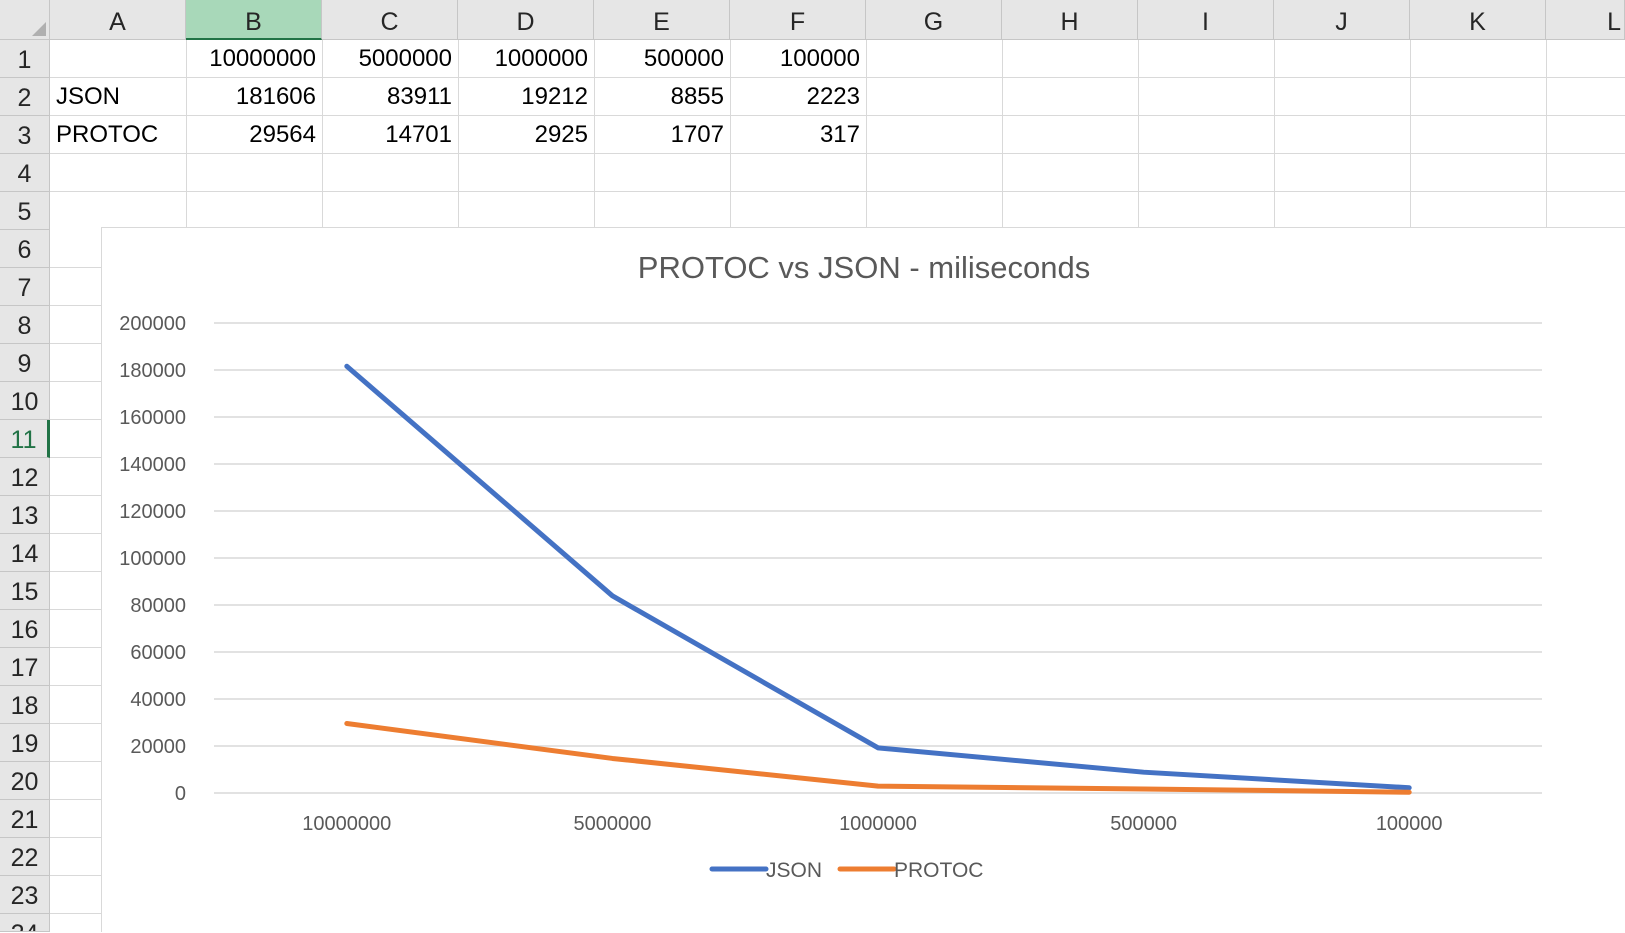 The width and height of the screenshot is (1625, 933). What do you see at coordinates (839, 134) in the screenshot?
I see `cell-f3: 317` at bounding box center [839, 134].